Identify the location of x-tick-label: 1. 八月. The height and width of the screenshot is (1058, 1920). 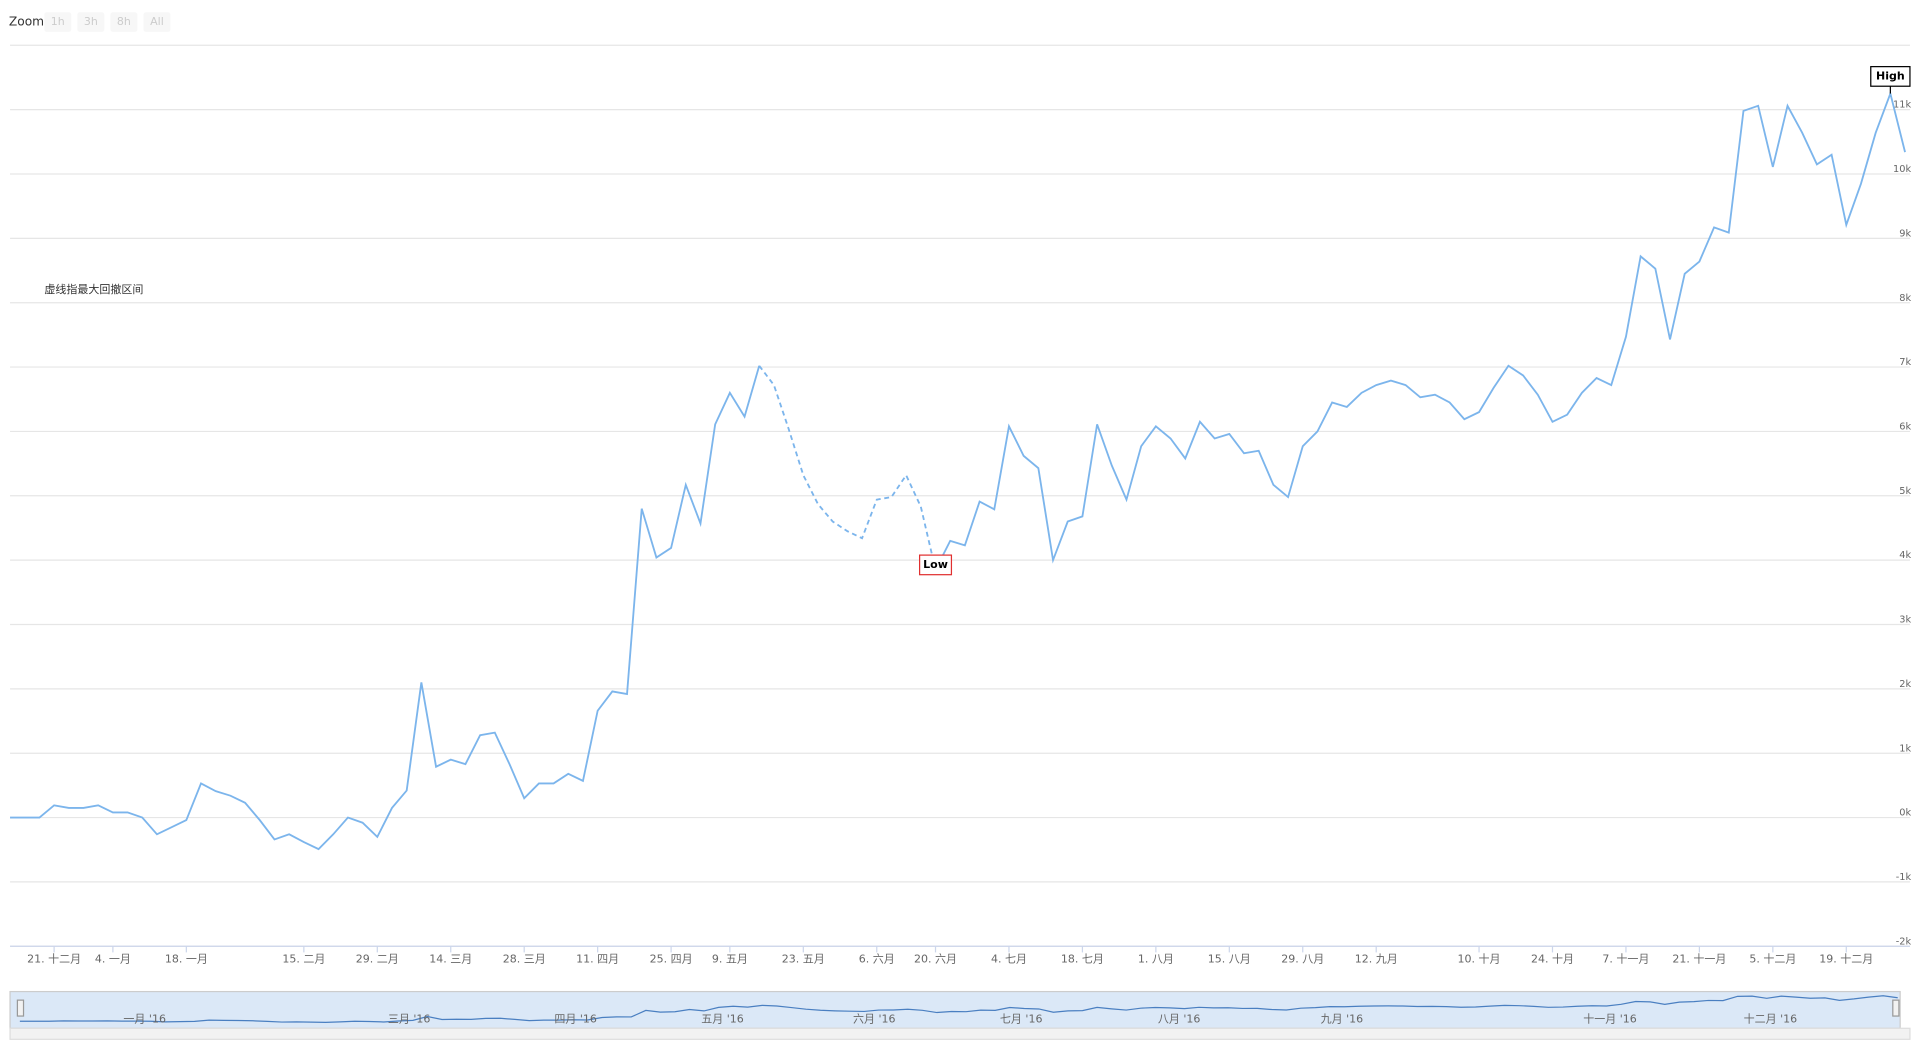
(1156, 959).